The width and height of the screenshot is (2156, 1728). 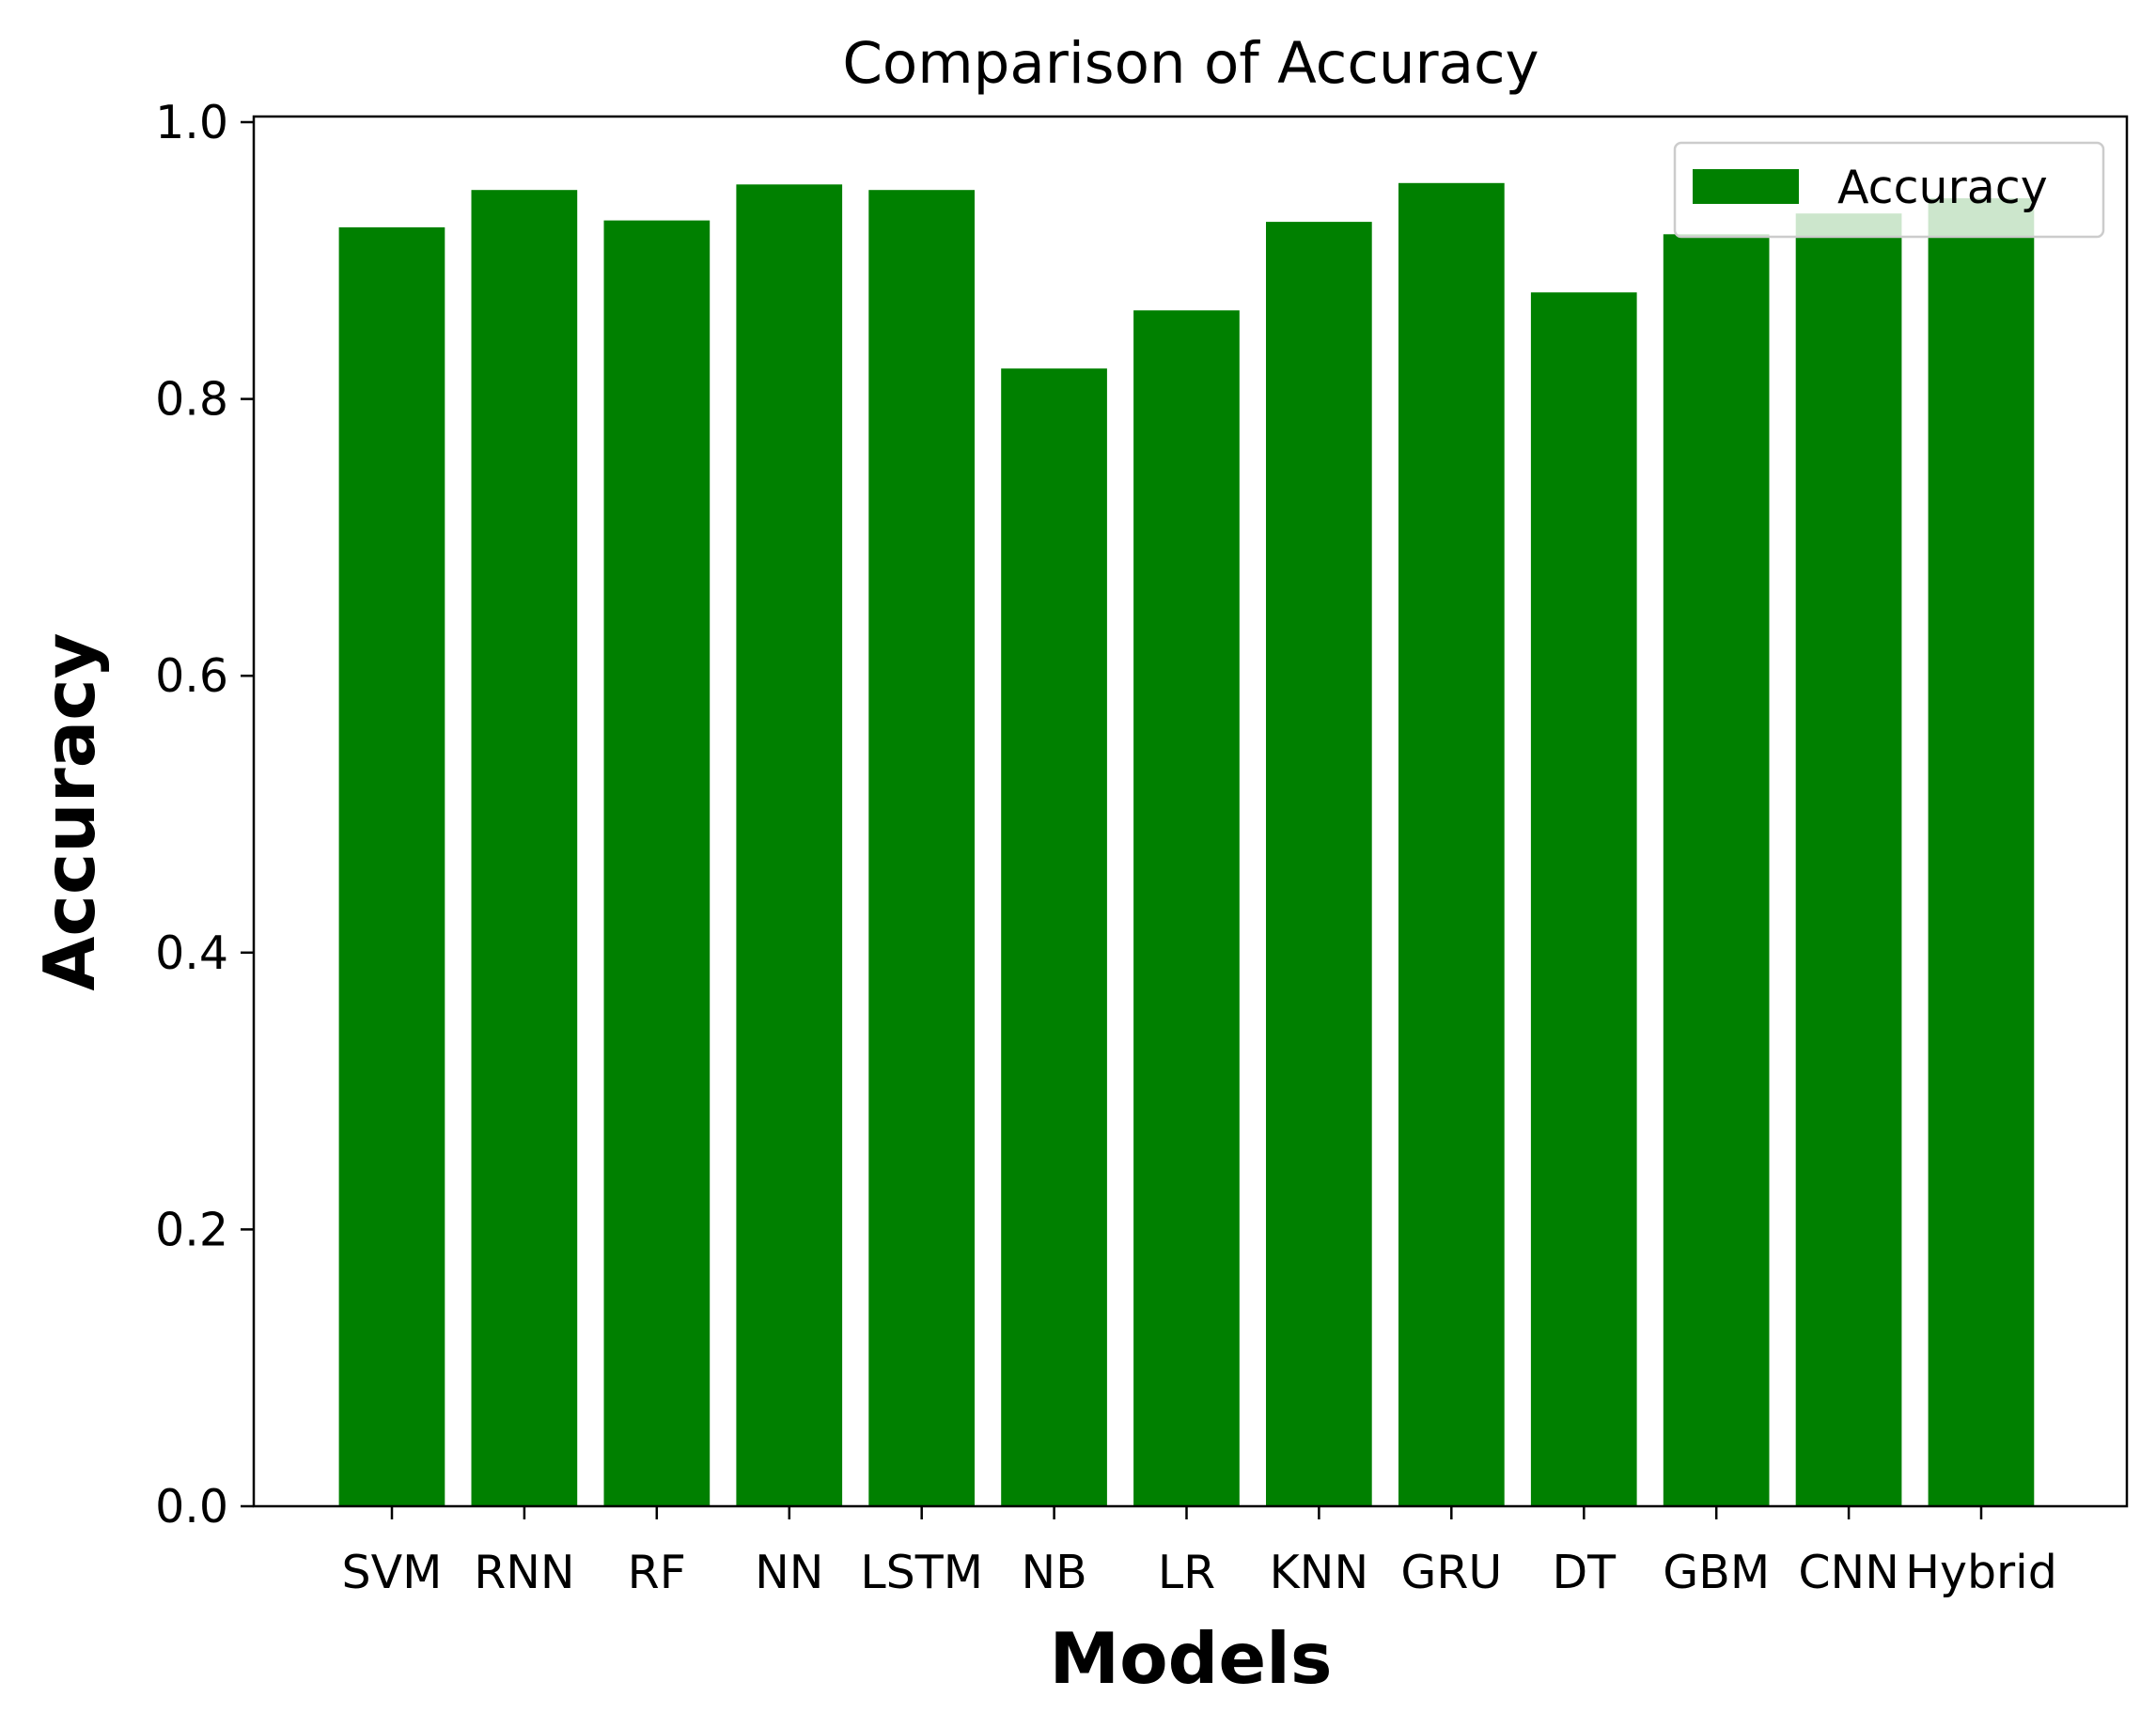 I want to click on bar-gbm, so click(x=1717, y=870).